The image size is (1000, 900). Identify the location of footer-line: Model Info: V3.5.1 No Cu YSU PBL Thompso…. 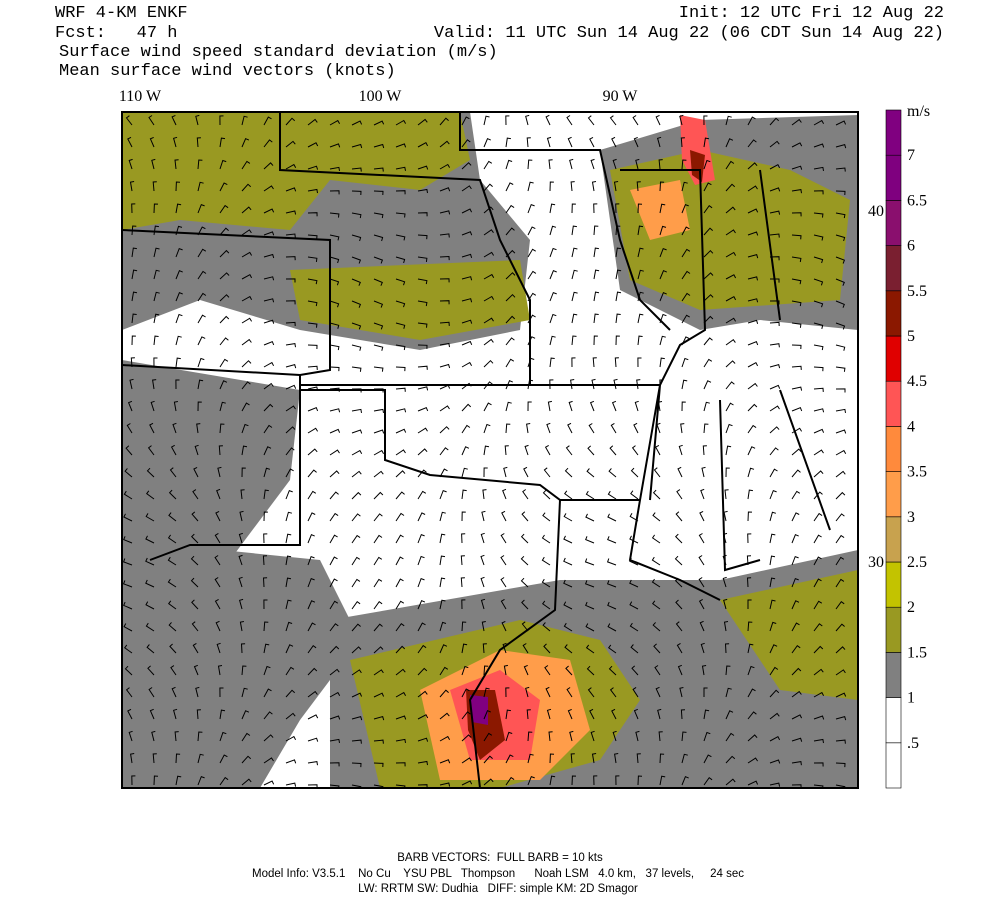
(498, 874).